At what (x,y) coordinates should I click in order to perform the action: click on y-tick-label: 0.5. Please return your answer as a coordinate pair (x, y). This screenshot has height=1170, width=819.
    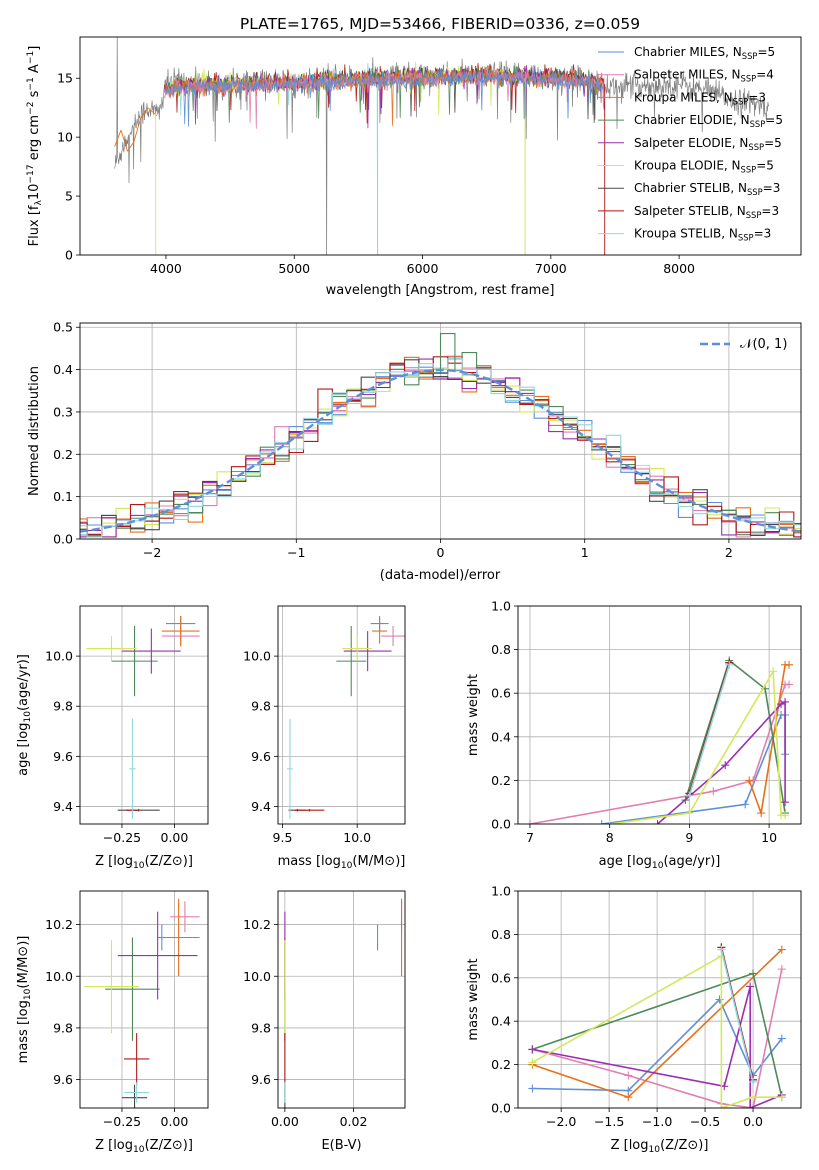
    Looking at the image, I should click on (63, 327).